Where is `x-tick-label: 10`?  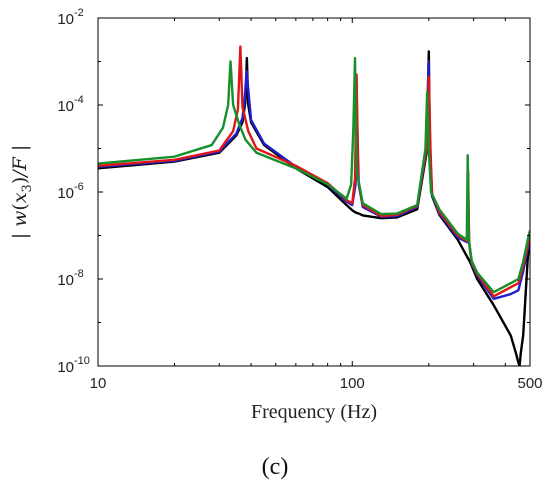
x-tick-label: 10 is located at coordinates (98, 383).